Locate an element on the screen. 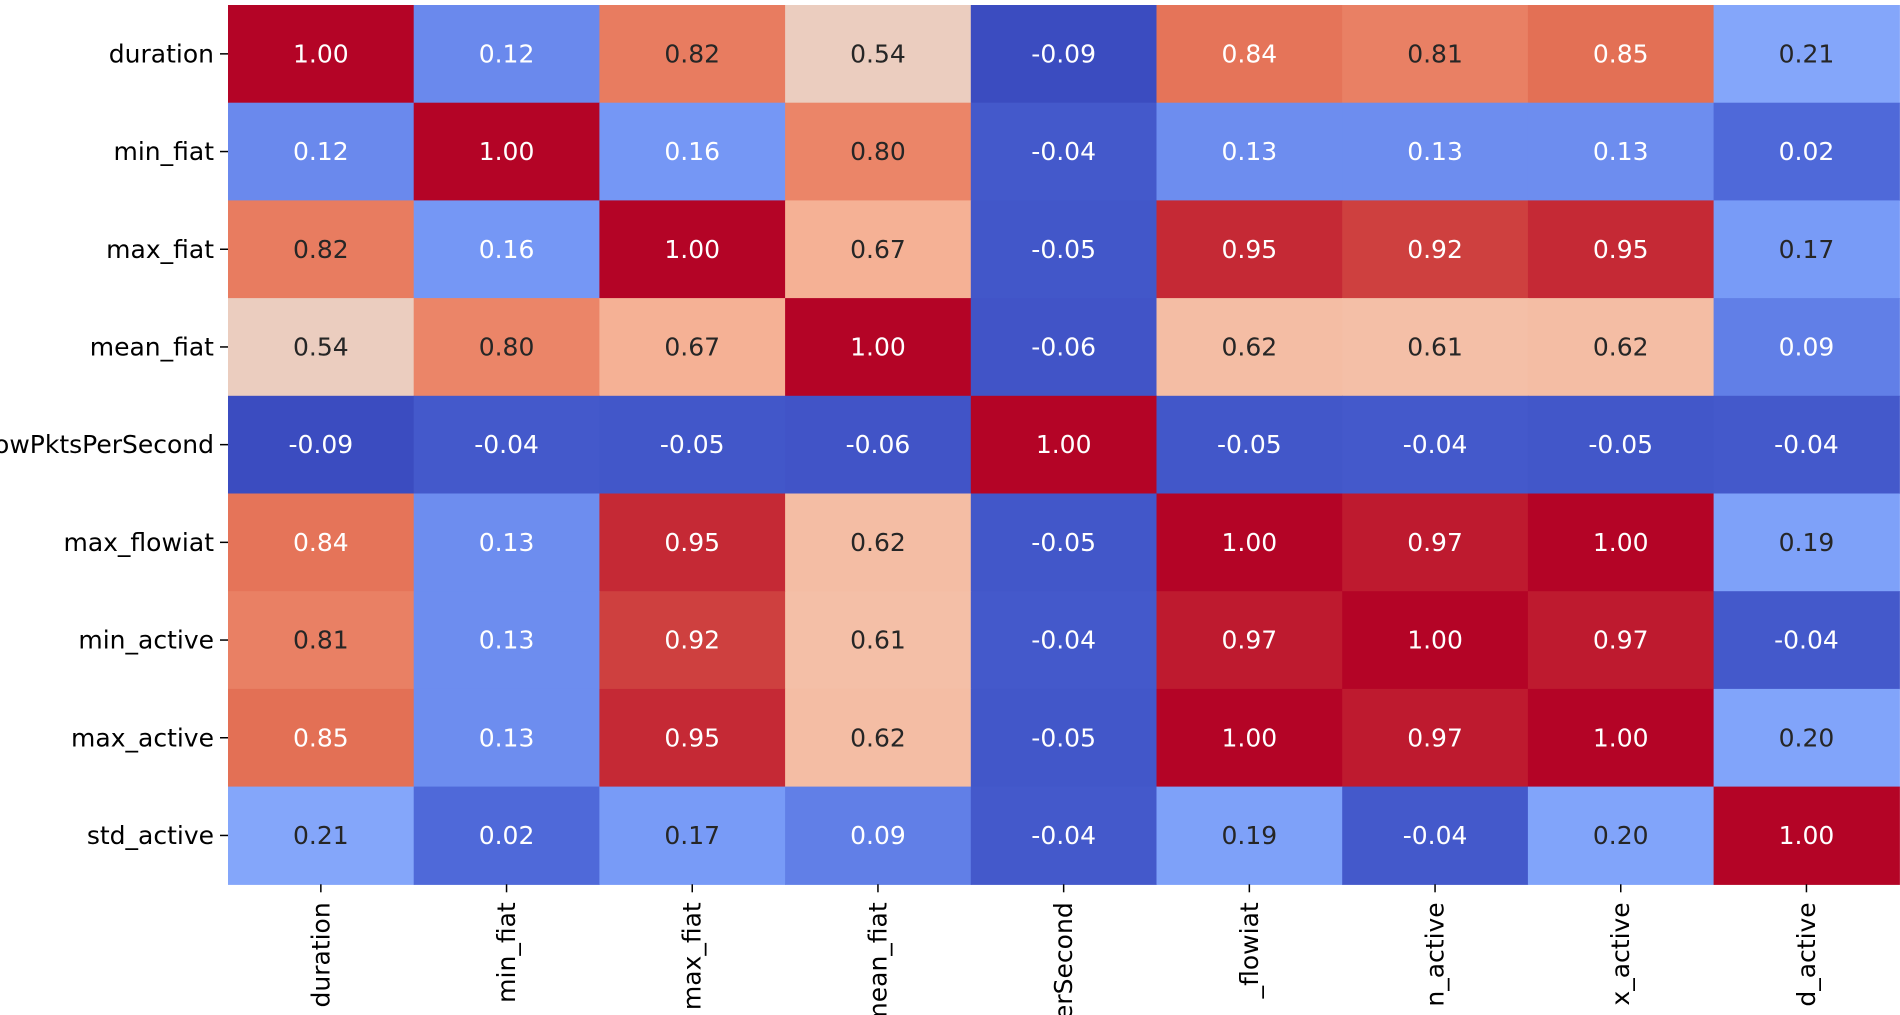  cell-value-label: 0.21 is located at coordinates (1807, 53).